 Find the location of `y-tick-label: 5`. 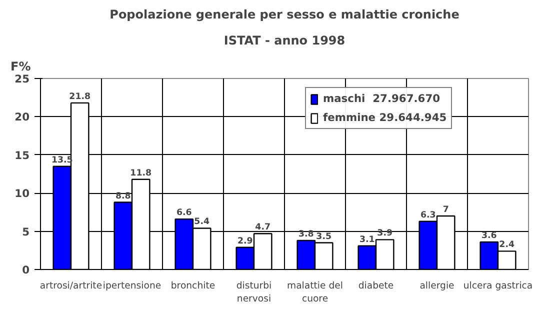

y-tick-label: 5 is located at coordinates (26, 231).